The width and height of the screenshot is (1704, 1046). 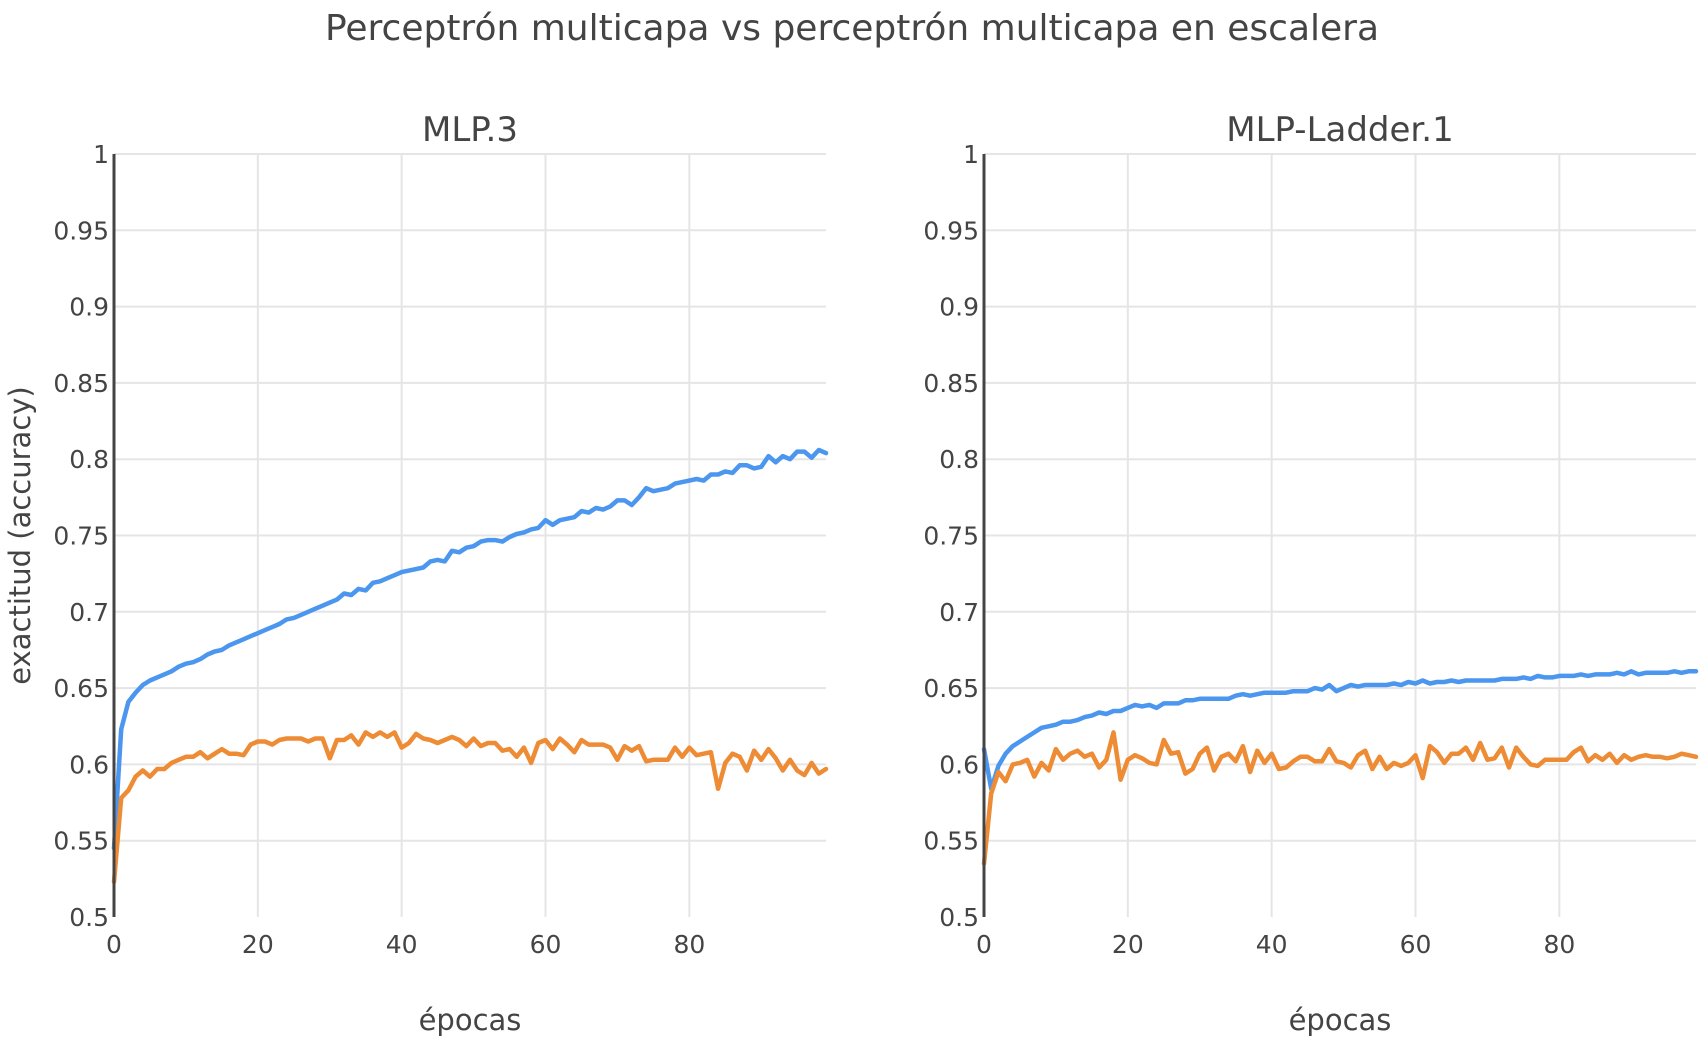 I want to click on y-axis-label: exactitud (accuracy), so click(x=20, y=535).